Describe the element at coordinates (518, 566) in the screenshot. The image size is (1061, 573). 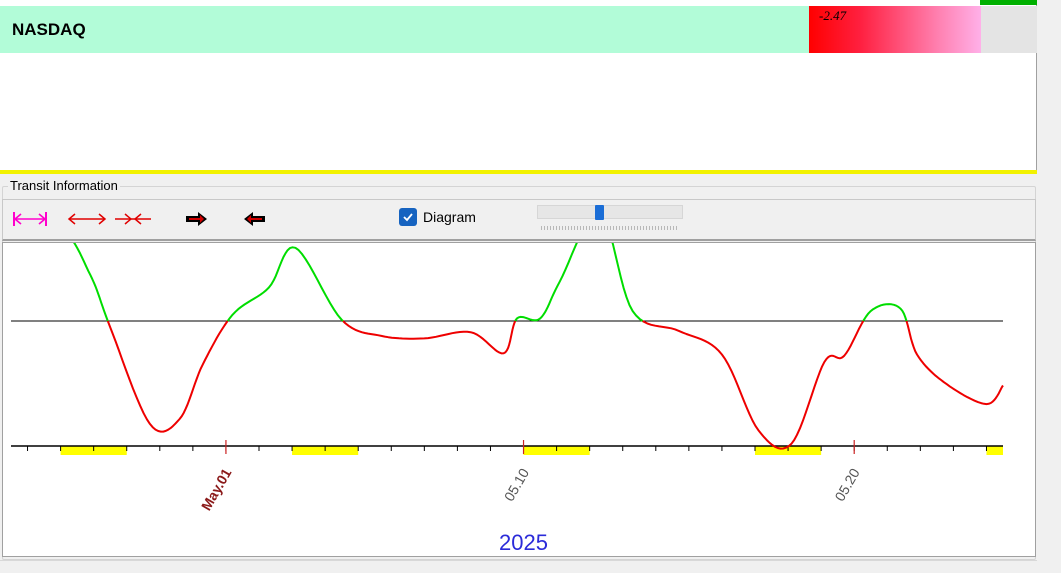
I see `status-bar` at that location.